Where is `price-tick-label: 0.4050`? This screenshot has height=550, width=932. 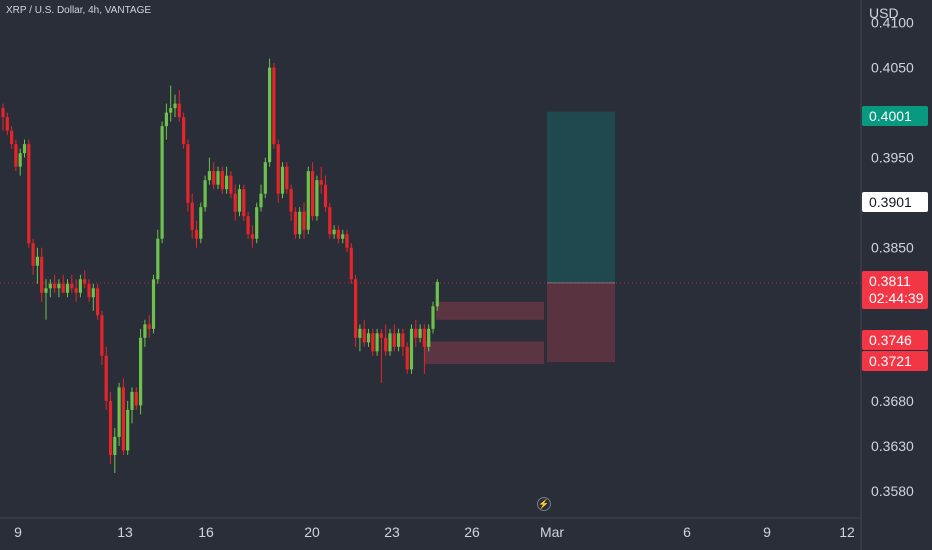
price-tick-label: 0.4050 is located at coordinates (892, 68).